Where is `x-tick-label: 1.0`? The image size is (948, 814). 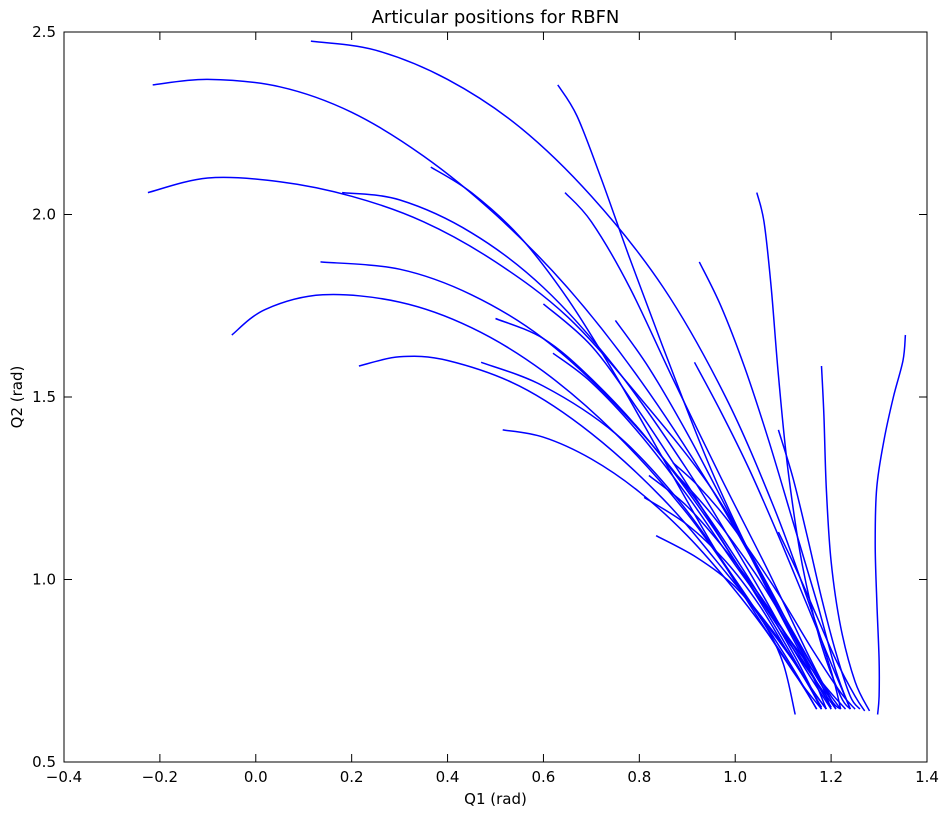 x-tick-label: 1.0 is located at coordinates (735, 777).